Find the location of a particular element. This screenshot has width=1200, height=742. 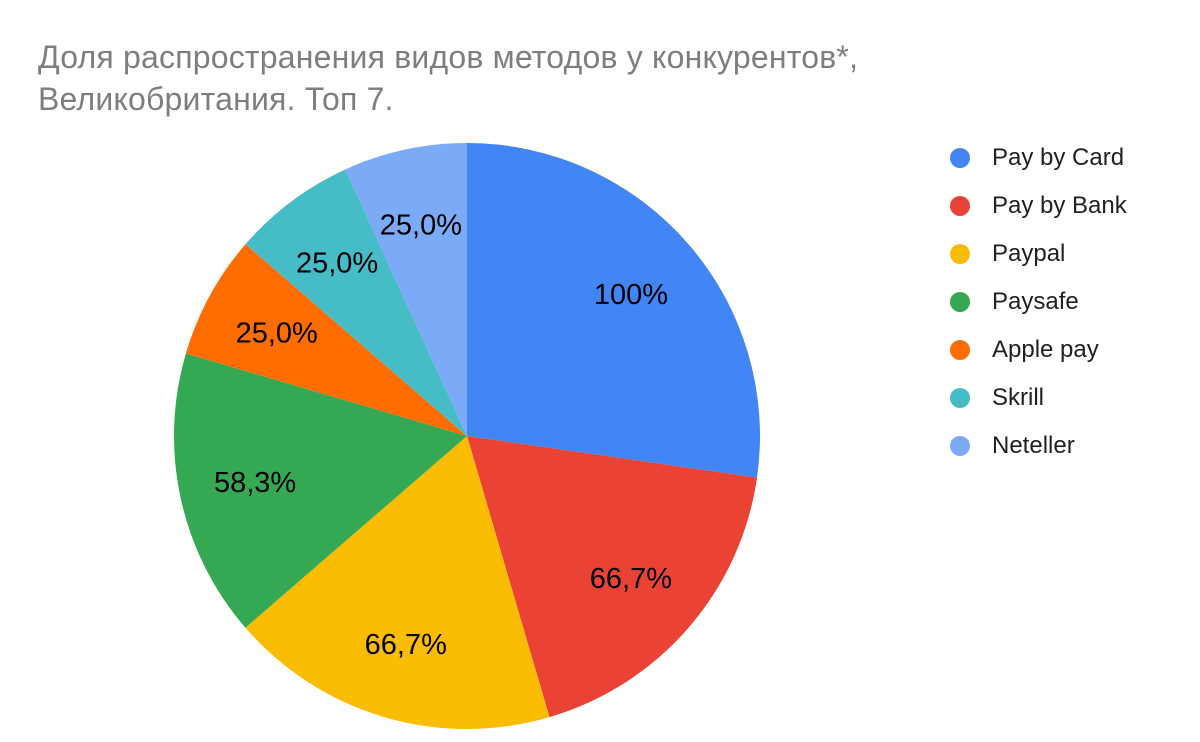

chart-title-line2: Великобритания. Топ 7. is located at coordinates (216, 99).